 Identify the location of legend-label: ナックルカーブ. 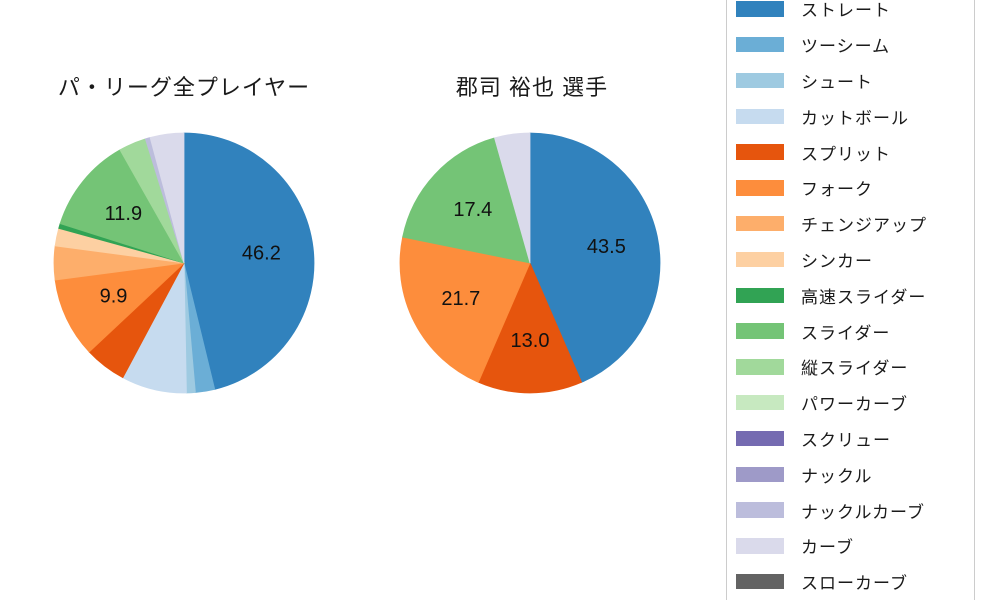
(863, 512).